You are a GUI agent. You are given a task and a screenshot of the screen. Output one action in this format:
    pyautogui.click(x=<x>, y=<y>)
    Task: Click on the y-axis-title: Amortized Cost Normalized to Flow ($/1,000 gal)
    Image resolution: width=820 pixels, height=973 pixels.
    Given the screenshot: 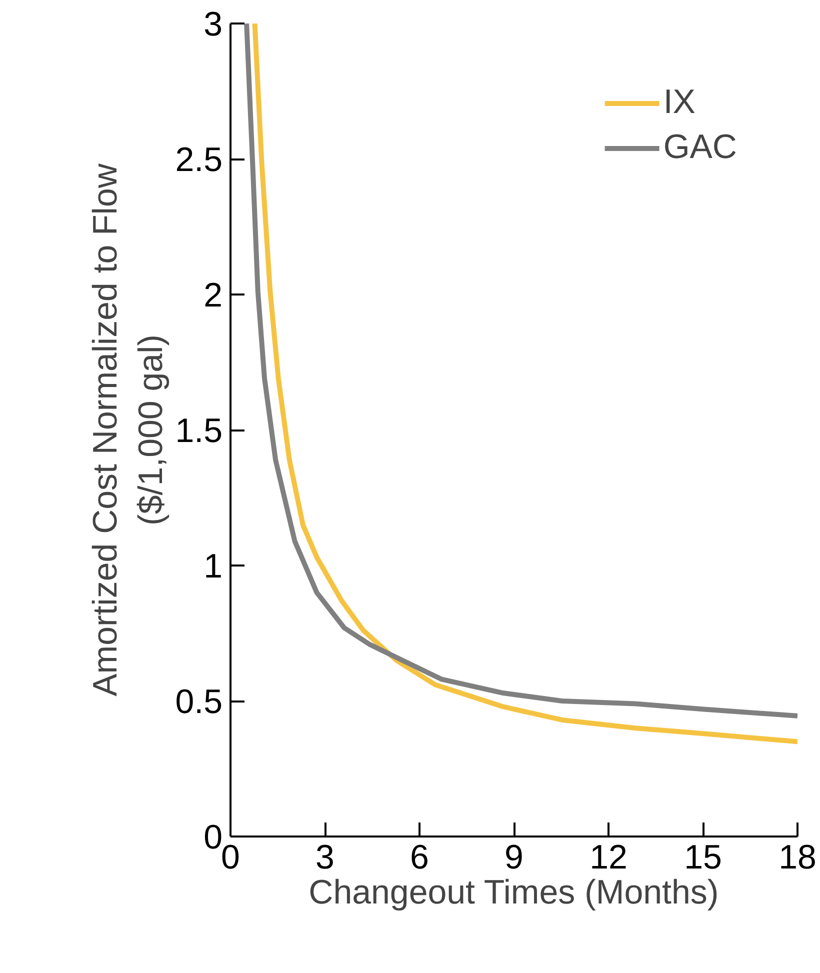 What is the action you would take?
    pyautogui.click(x=128, y=429)
    